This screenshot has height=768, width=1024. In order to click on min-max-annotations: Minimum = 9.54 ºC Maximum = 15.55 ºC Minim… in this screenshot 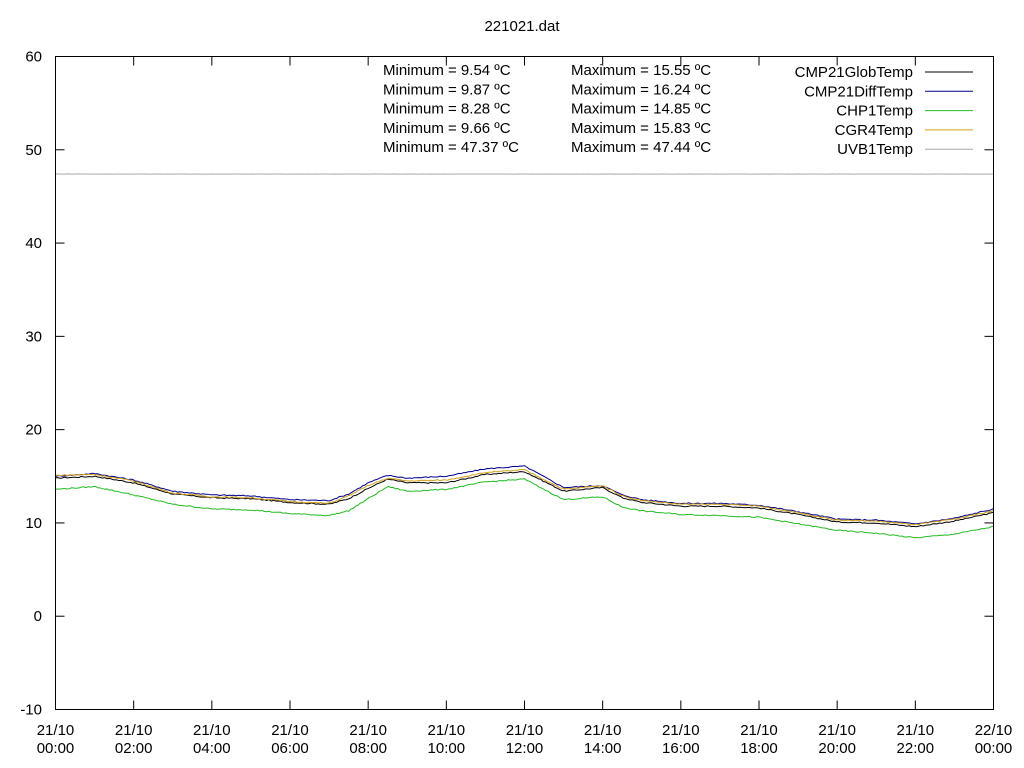, I will do `click(547, 109)`.